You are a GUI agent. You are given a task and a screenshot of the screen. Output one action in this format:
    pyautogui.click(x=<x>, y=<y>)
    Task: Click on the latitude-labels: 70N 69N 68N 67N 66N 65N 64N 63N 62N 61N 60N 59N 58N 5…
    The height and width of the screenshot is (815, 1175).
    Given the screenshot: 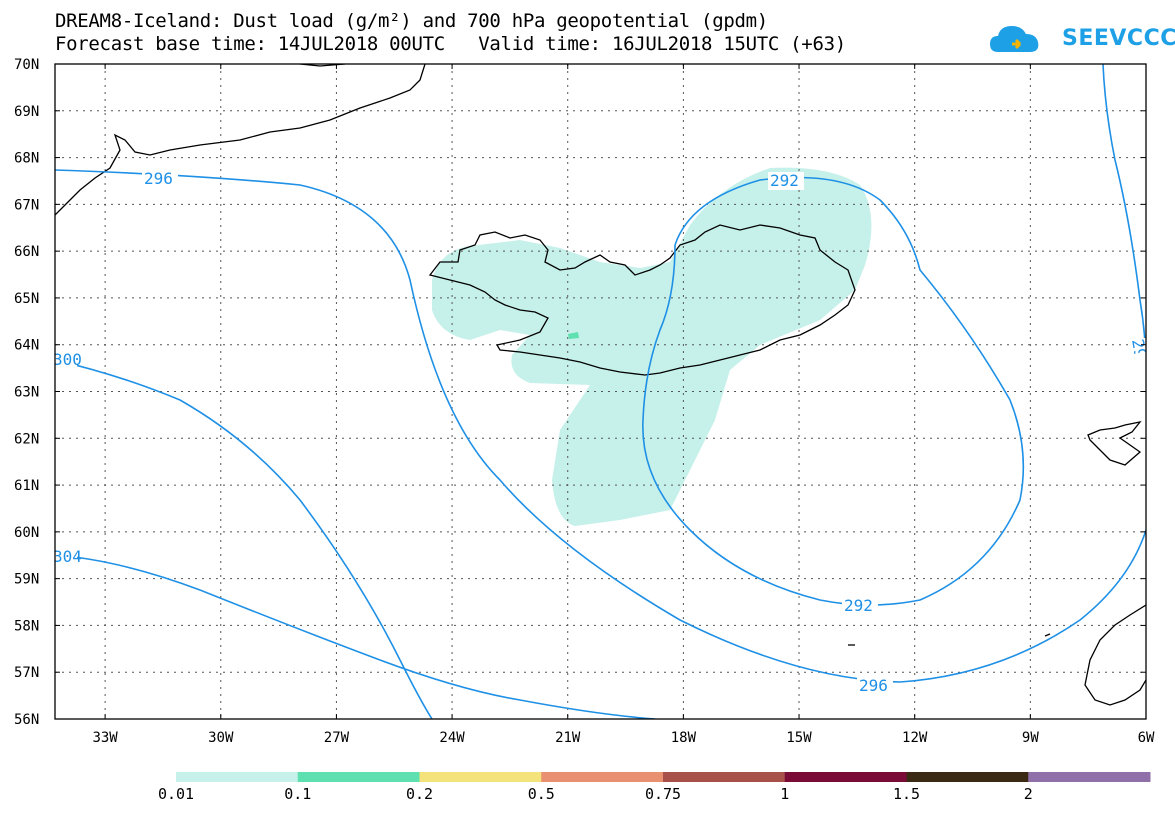 What is the action you would take?
    pyautogui.click(x=26, y=392)
    